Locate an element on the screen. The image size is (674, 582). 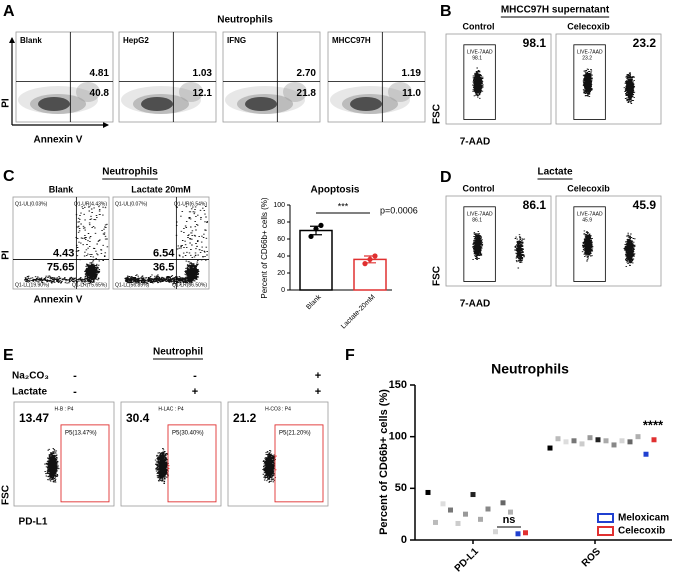
row-label: Lactate is located at coordinates (29, 392).